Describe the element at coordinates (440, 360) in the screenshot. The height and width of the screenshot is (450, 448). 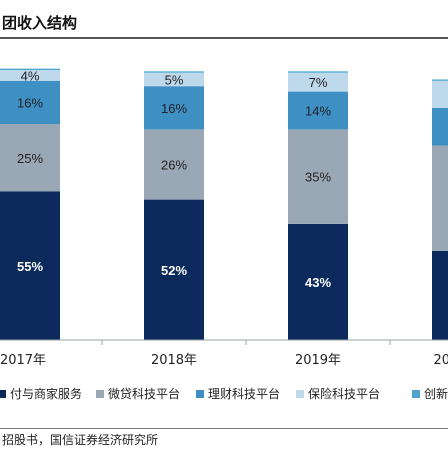
I see `x-tick-label: 2020` at that location.